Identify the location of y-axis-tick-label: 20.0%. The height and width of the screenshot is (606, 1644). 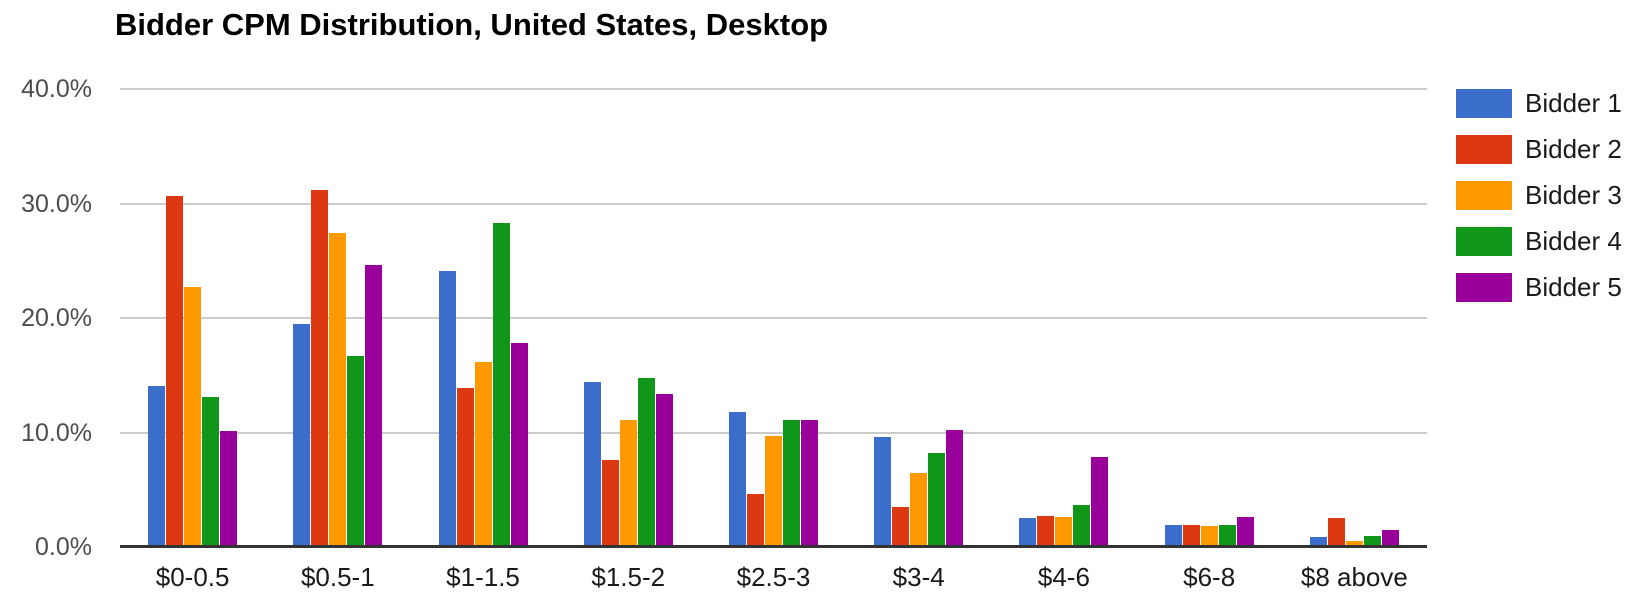
(56, 318).